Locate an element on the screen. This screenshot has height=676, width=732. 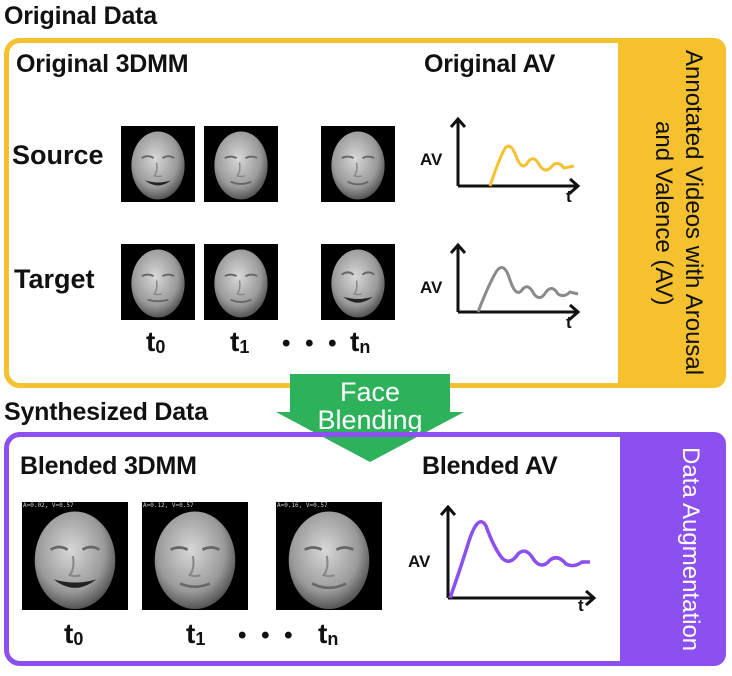
blended-av-curve is located at coordinates (519, 559).